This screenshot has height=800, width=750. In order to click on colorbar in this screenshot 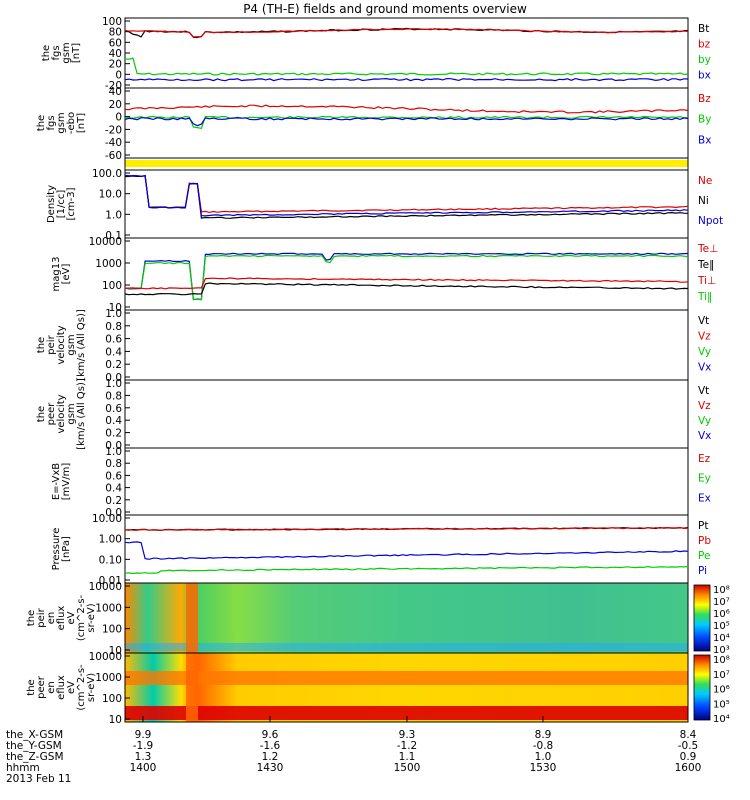, I will do `click(702, 618)`.